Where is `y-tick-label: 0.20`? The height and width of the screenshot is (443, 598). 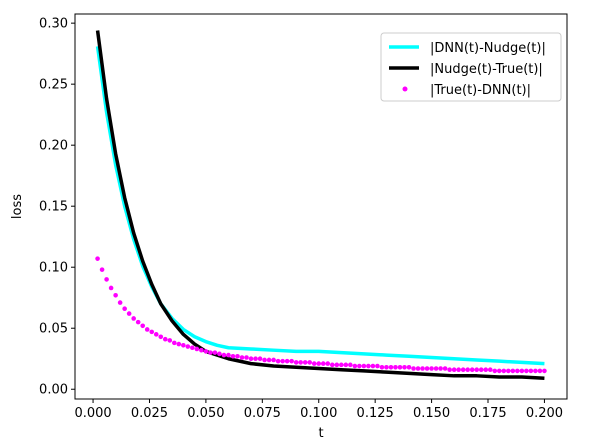
y-tick-label: 0.20 is located at coordinates (53, 146).